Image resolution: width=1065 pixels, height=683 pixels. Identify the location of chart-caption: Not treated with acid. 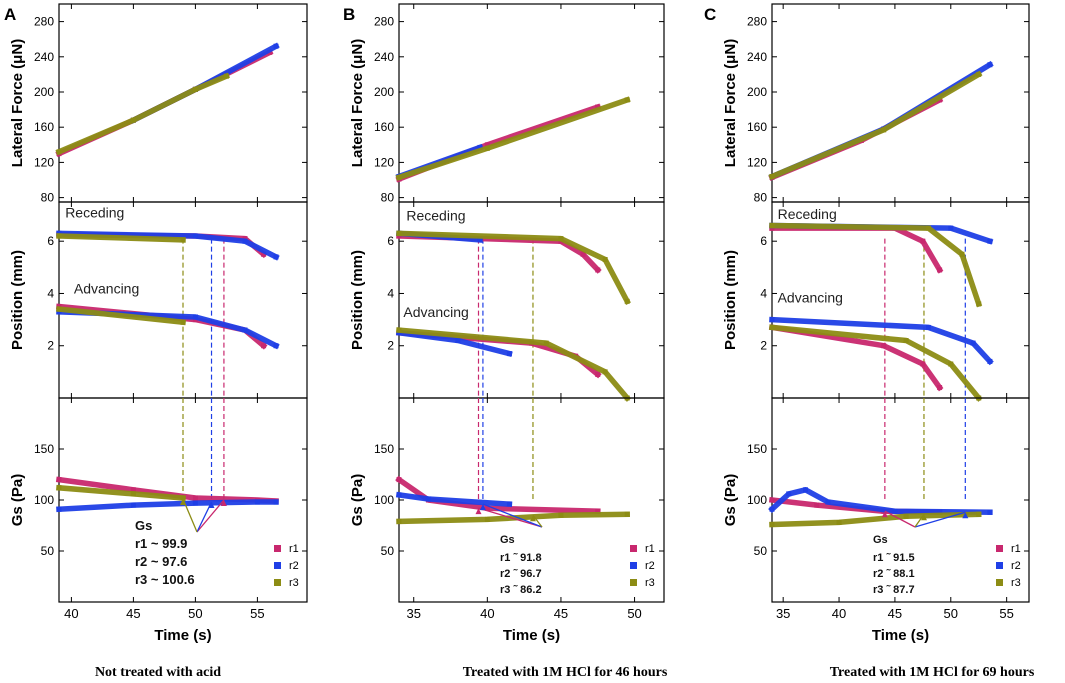
(158, 672).